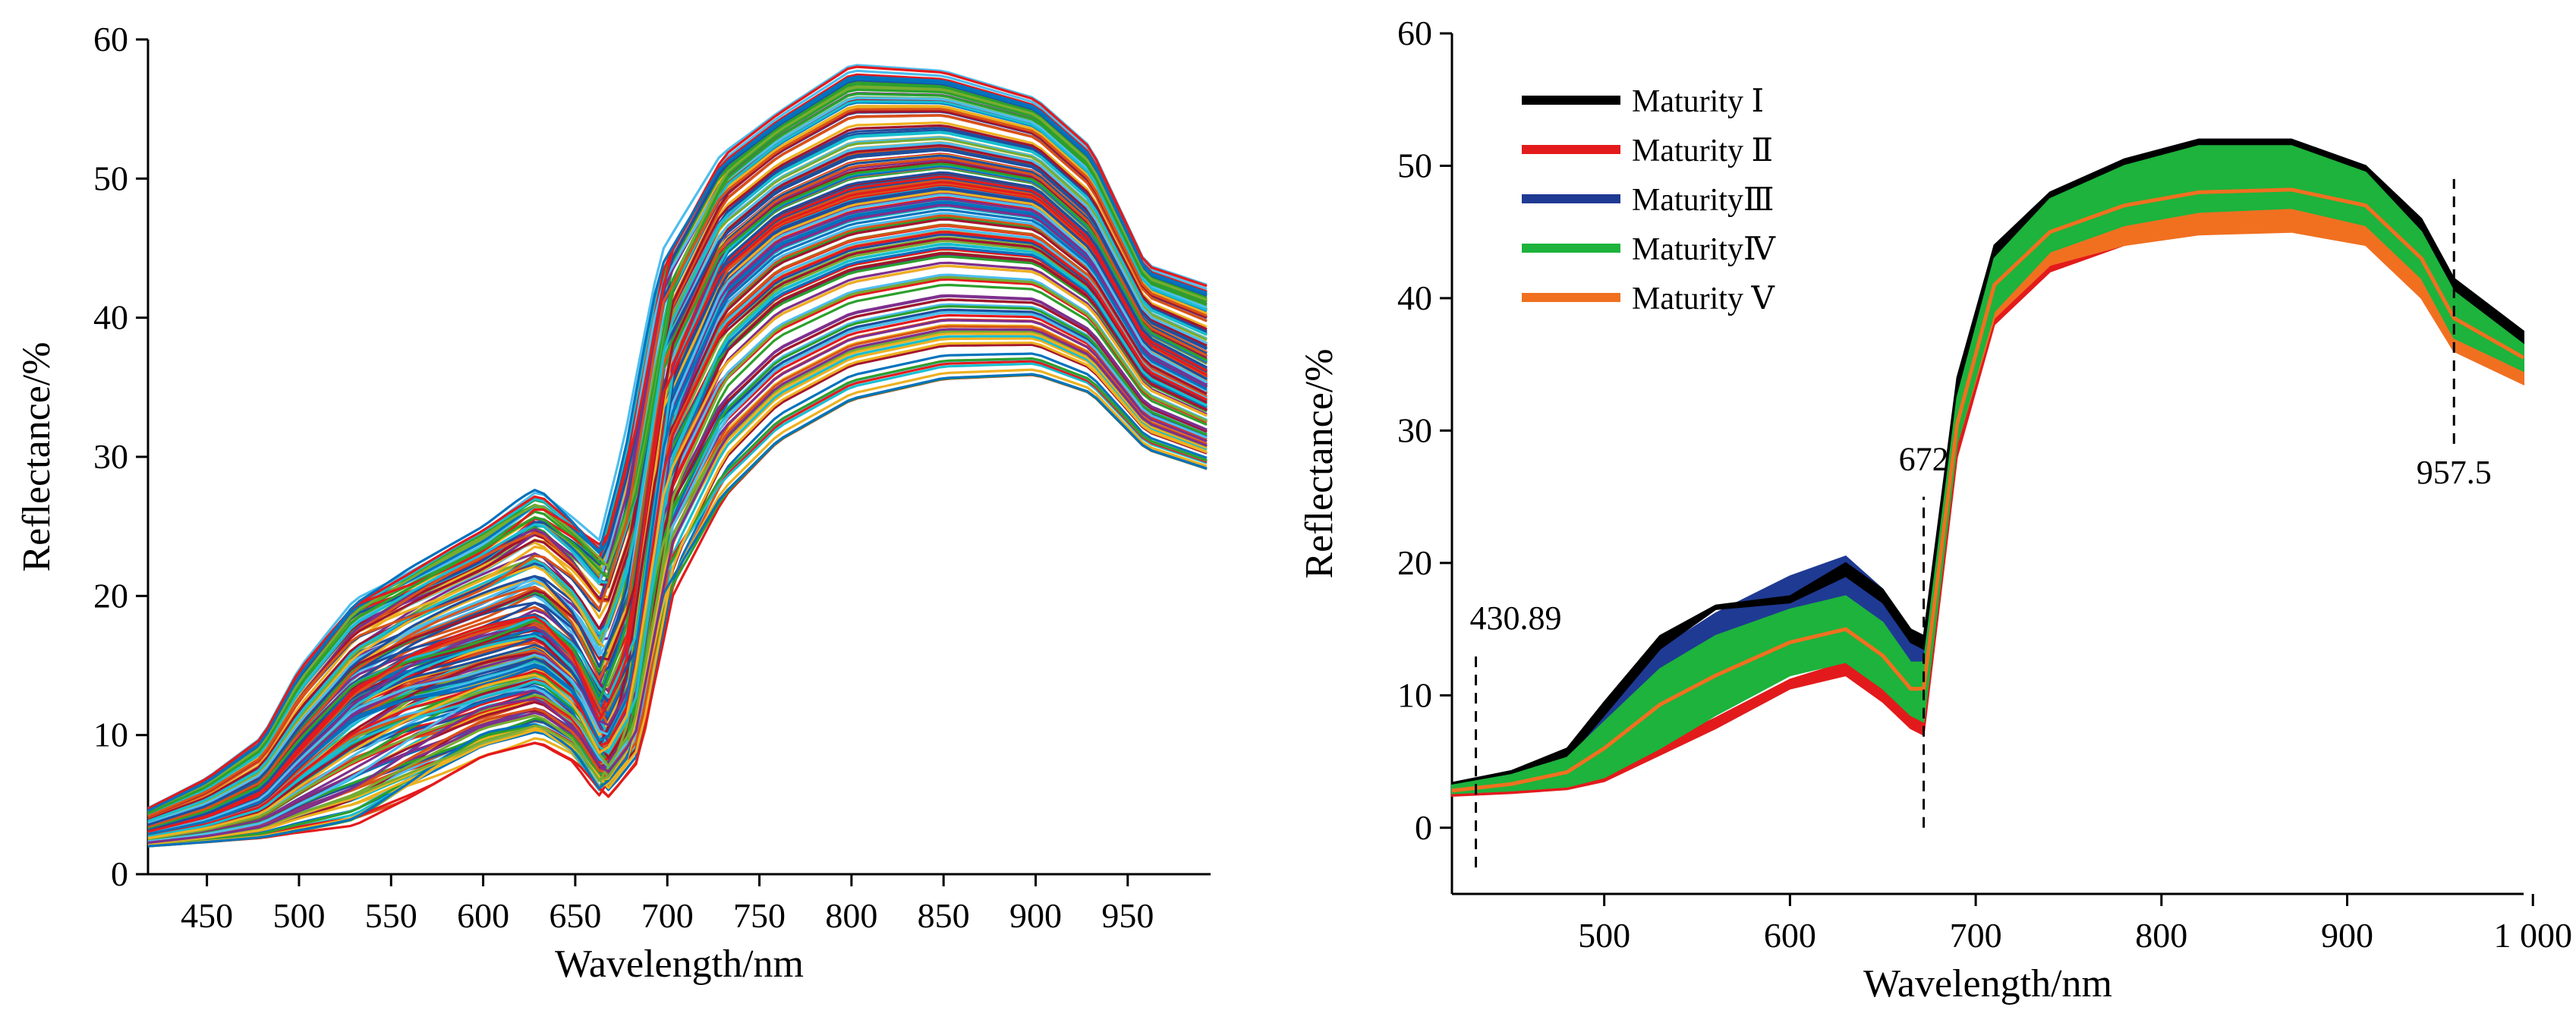 The width and height of the screenshot is (2576, 1029). I want to click on left-x-tick-label: 900, so click(1035, 916).